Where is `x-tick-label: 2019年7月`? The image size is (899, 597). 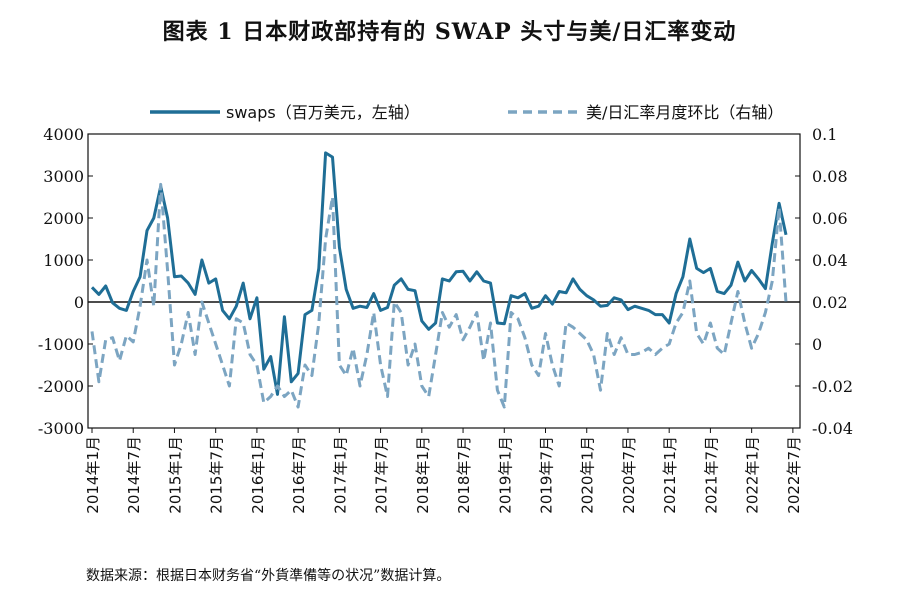 x-tick-label: 2019年7月 is located at coordinates (547, 475).